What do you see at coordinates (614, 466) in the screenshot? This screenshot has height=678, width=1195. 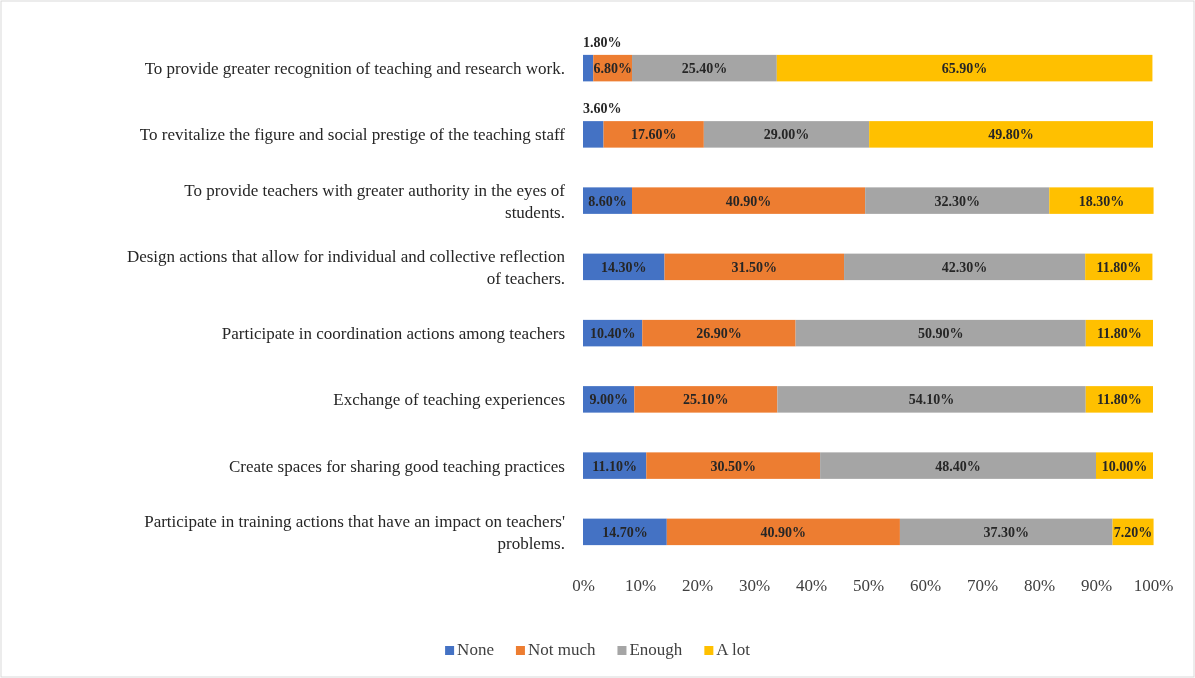 I see `data-label: 11.10%` at bounding box center [614, 466].